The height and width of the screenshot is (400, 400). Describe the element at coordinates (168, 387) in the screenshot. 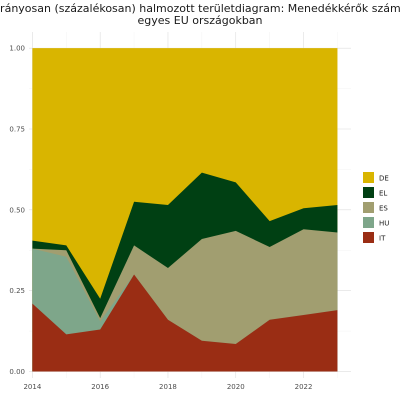

I see `x-tick-label: 2018` at that location.